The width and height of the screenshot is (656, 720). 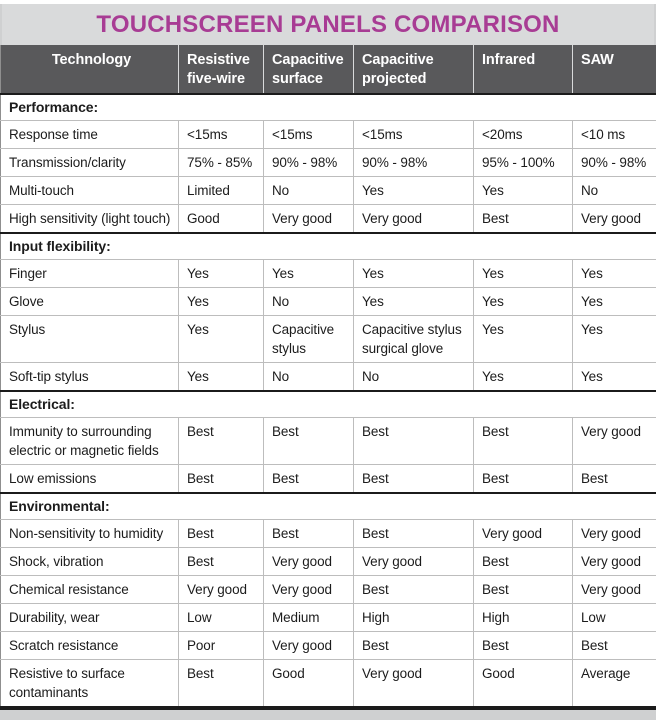 What do you see at coordinates (89, 134) in the screenshot?
I see `row-label: Response time` at bounding box center [89, 134].